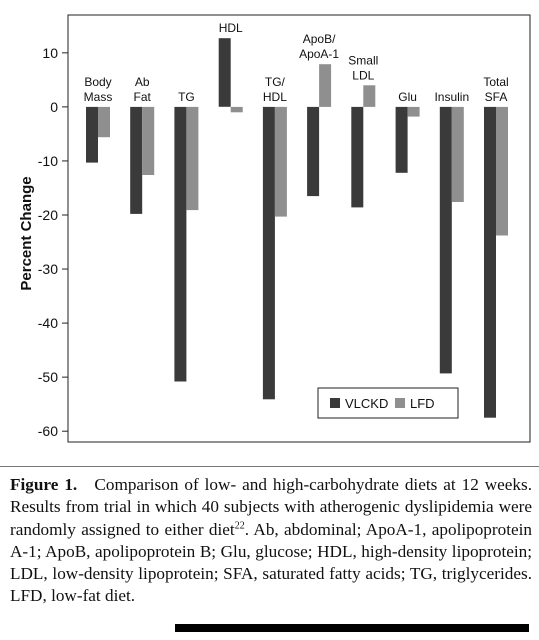  Describe the element at coordinates (407, 97) in the screenshot. I see `category-label: Glu` at that location.